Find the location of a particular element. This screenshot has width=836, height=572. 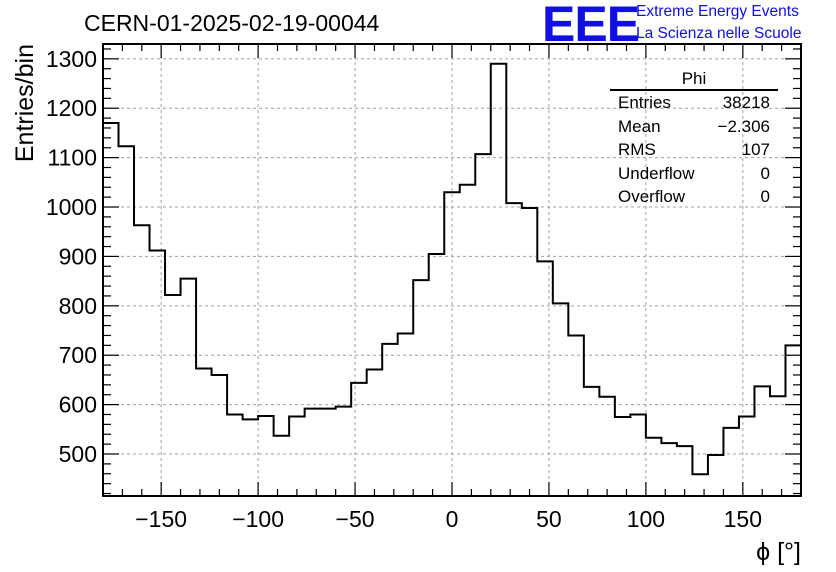

stats-label: RMS is located at coordinates (637, 149).